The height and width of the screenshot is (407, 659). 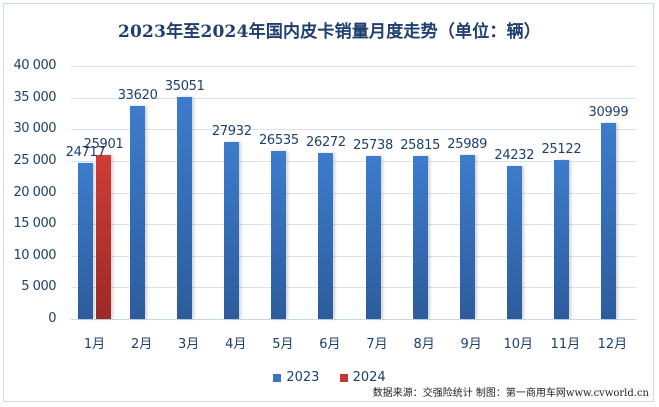 I want to click on x-tick-label: 1月, so click(x=94, y=344).